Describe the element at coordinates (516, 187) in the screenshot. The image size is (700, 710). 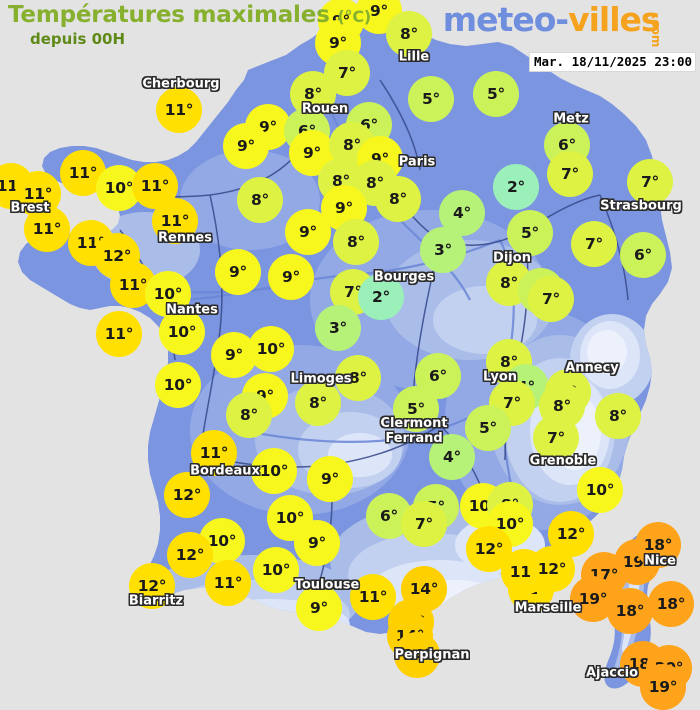
I see `temperature-bubble: 2°` at that location.